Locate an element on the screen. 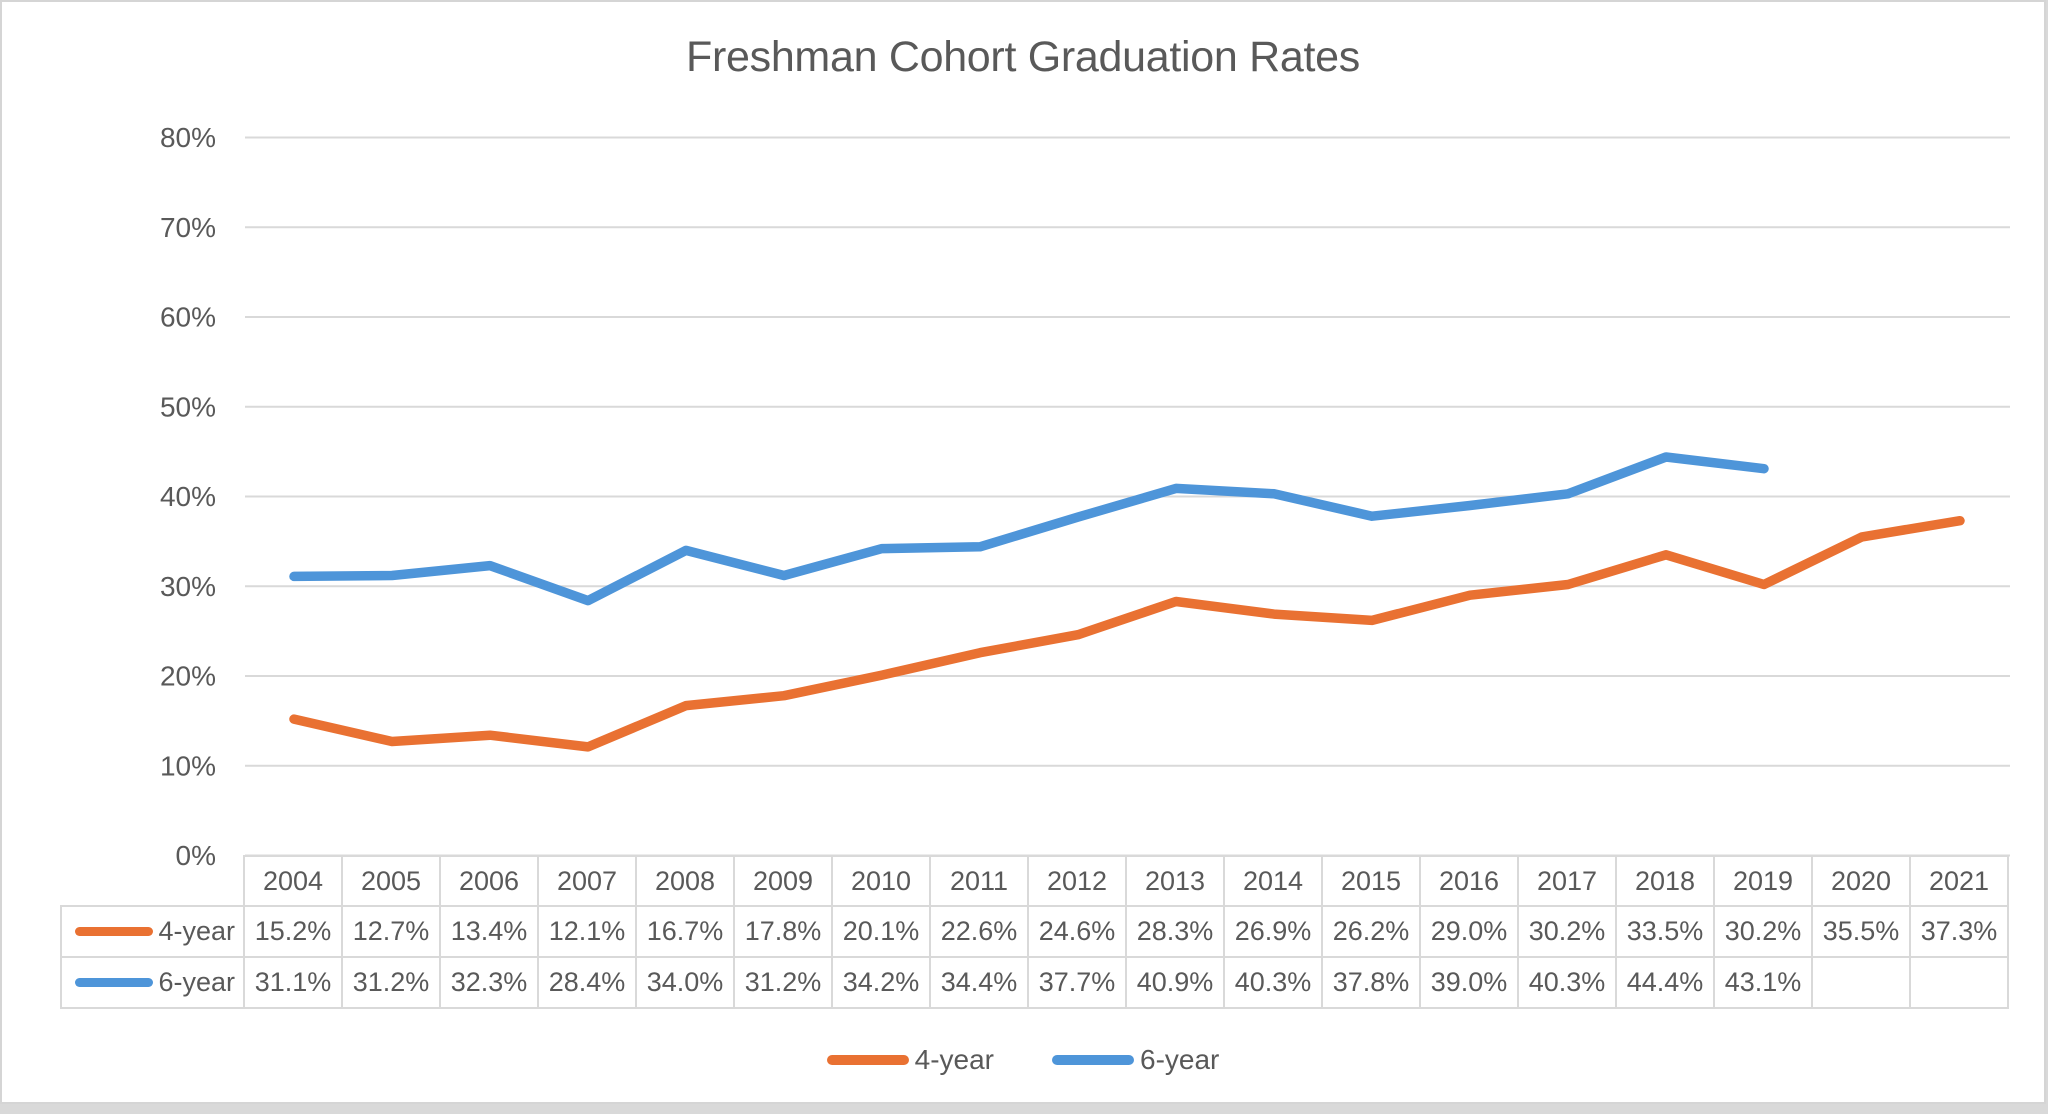 The height and width of the screenshot is (1114, 2048). value-cell-6-year-2008: 34.0% is located at coordinates (686, 983).